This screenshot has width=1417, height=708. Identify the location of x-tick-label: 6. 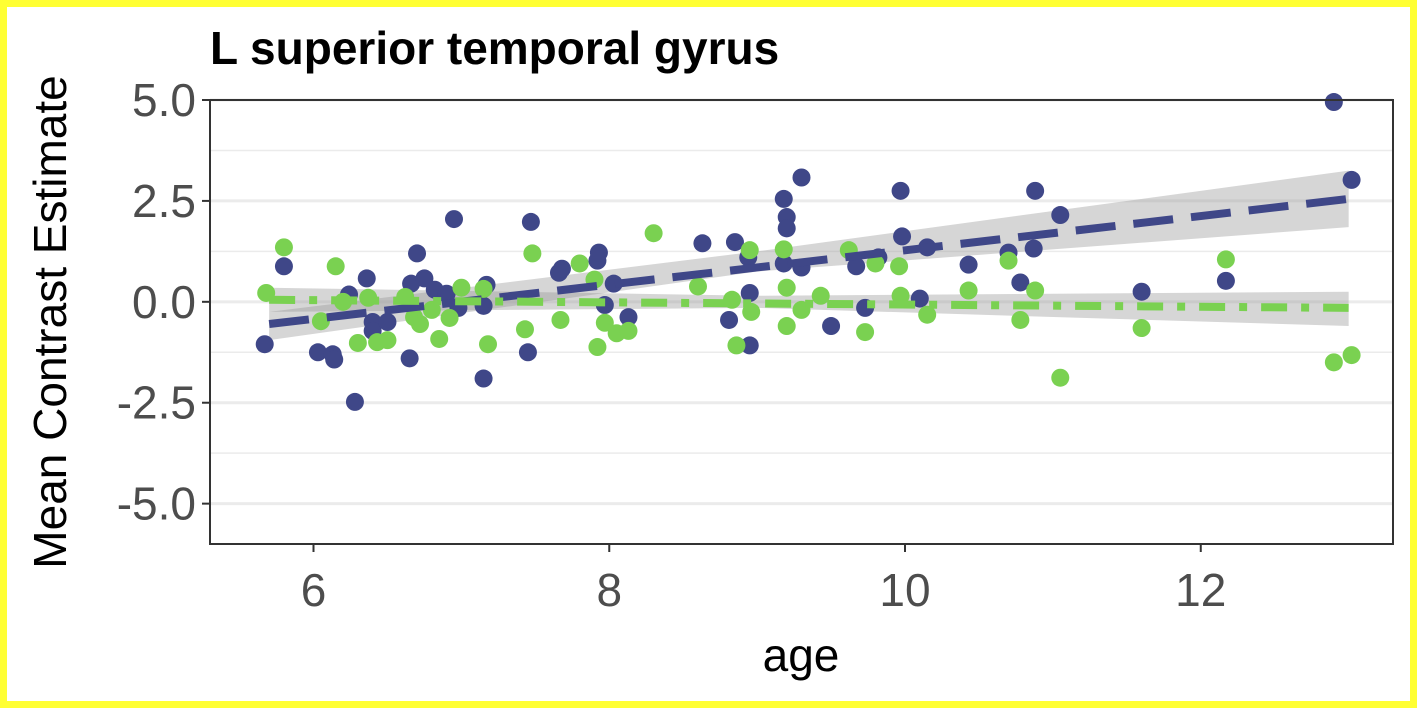
(314, 590).